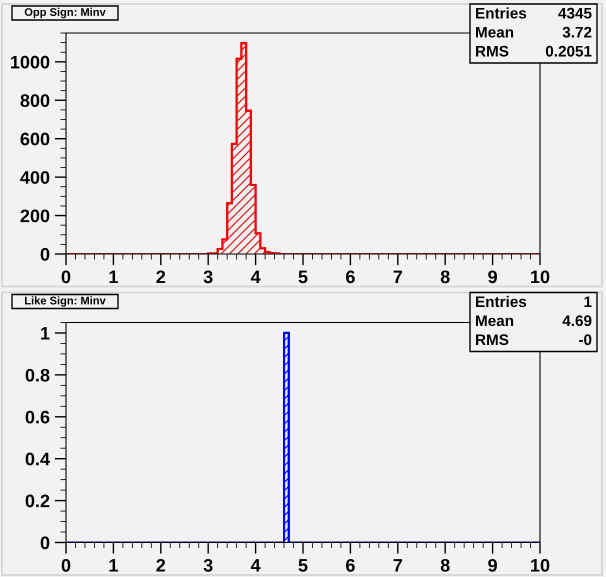 This screenshot has width=606, height=577. What do you see at coordinates (38, 375) in the screenshot?
I see `y-tick-label: 0.8` at bounding box center [38, 375].